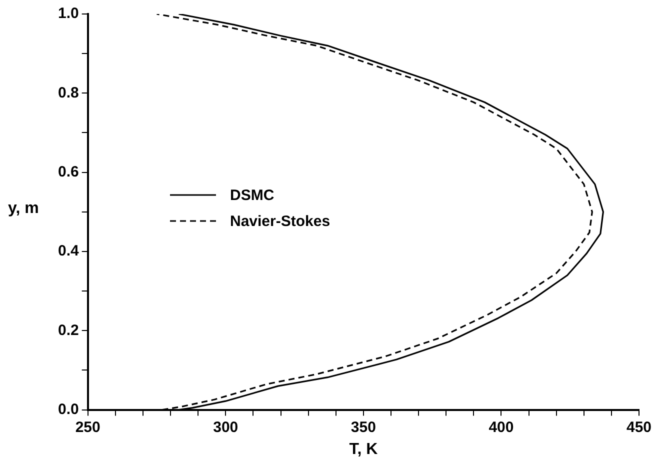  I want to click on y-axis-title: y, m, so click(23, 209).